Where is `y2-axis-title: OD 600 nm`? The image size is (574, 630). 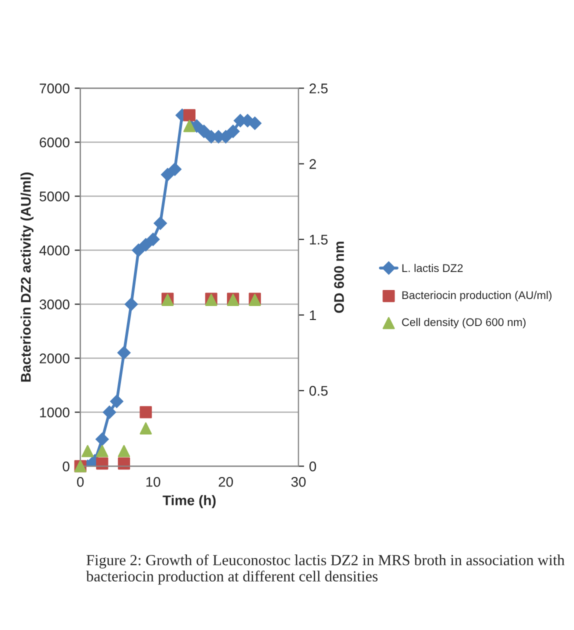 y2-axis-title: OD 600 nm is located at coordinates (339, 277).